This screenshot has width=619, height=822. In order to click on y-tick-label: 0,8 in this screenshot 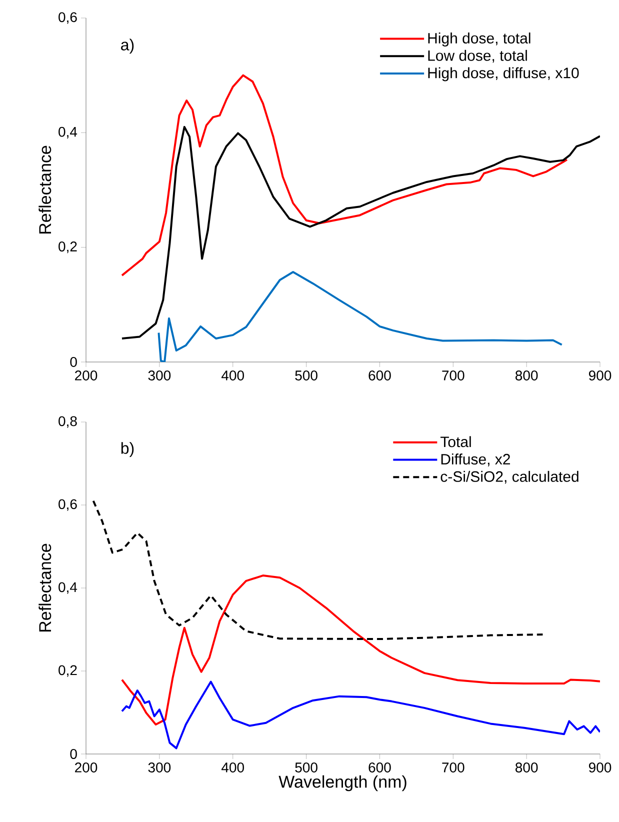, I will do `click(67, 422)`.